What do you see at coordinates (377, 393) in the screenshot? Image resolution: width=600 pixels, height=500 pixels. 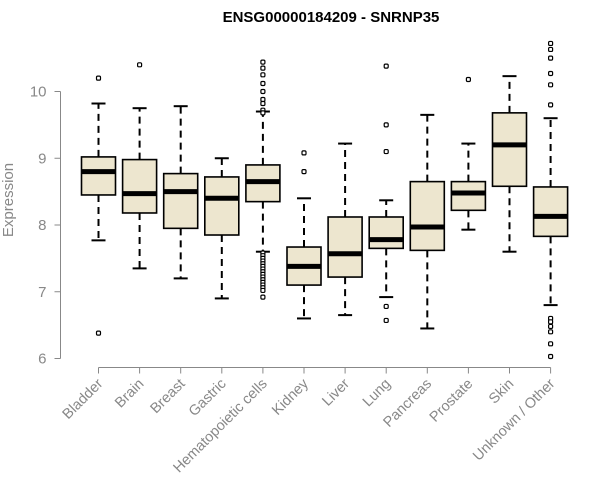 I see `x-tick-label: Lung` at bounding box center [377, 393].